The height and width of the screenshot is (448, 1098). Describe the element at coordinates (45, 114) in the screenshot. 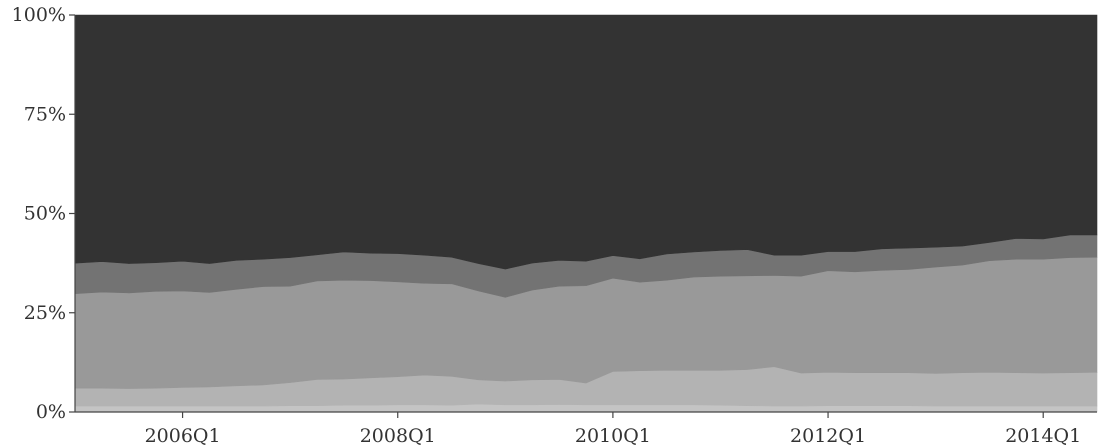

I see `y-tick-label: 75%` at that location.